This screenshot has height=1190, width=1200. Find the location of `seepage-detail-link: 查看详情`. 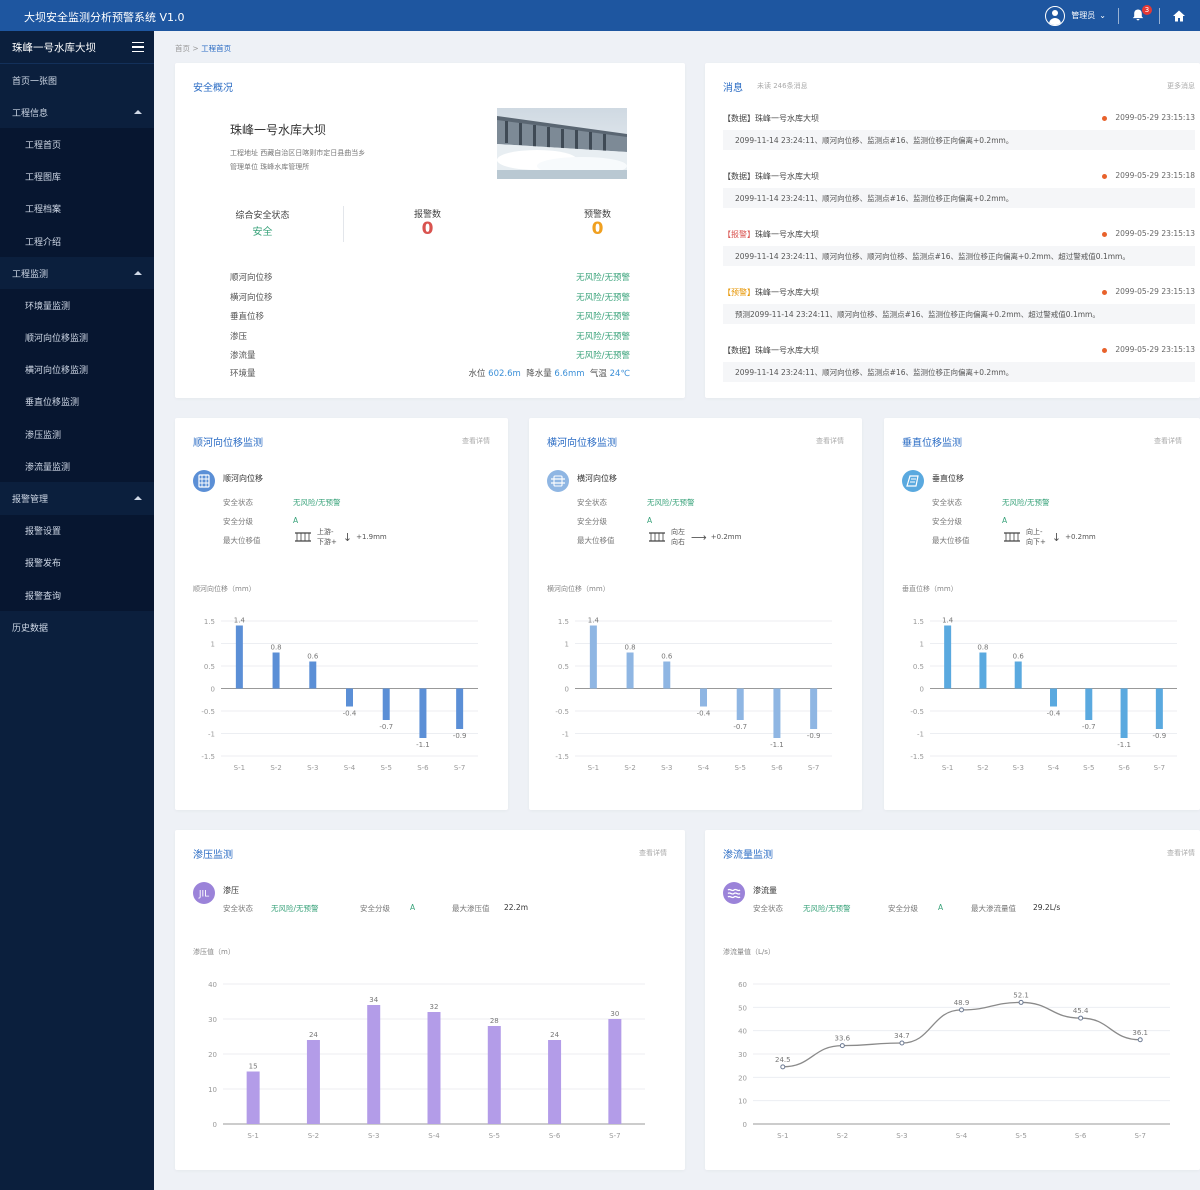

seepage-detail-link: 查看详情 is located at coordinates (653, 853).